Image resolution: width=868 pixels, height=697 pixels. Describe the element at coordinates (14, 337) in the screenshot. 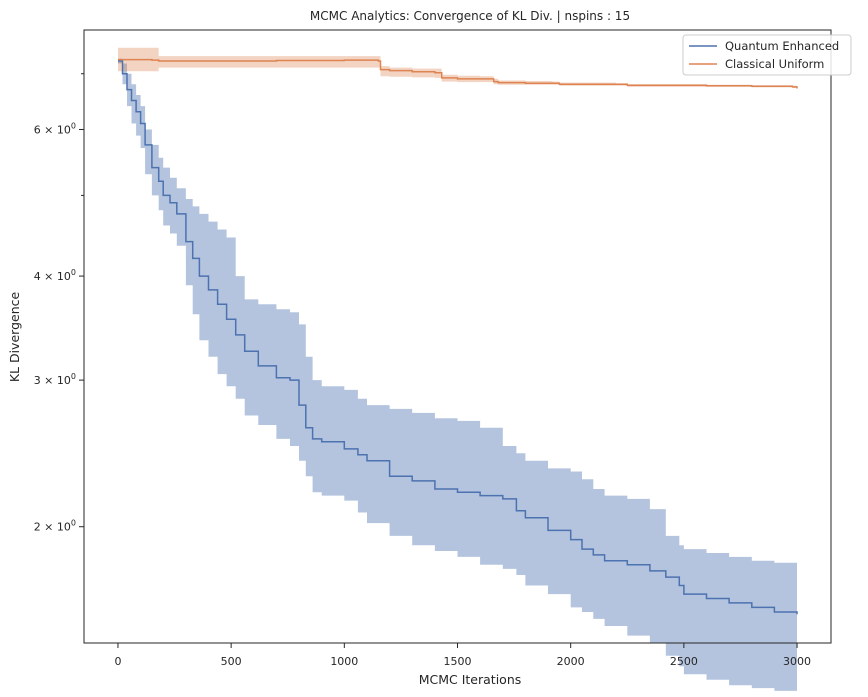

I see `y-axis-label: KL Divergence` at that location.